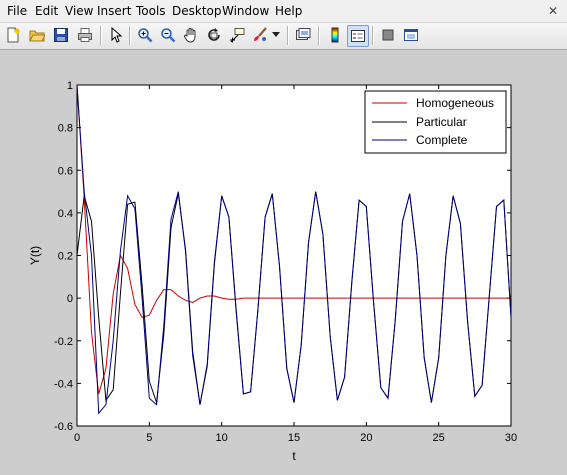 This screenshot has height=475, width=567. What do you see at coordinates (145, 35) in the screenshot?
I see `zoom-in-icon` at bounding box center [145, 35].